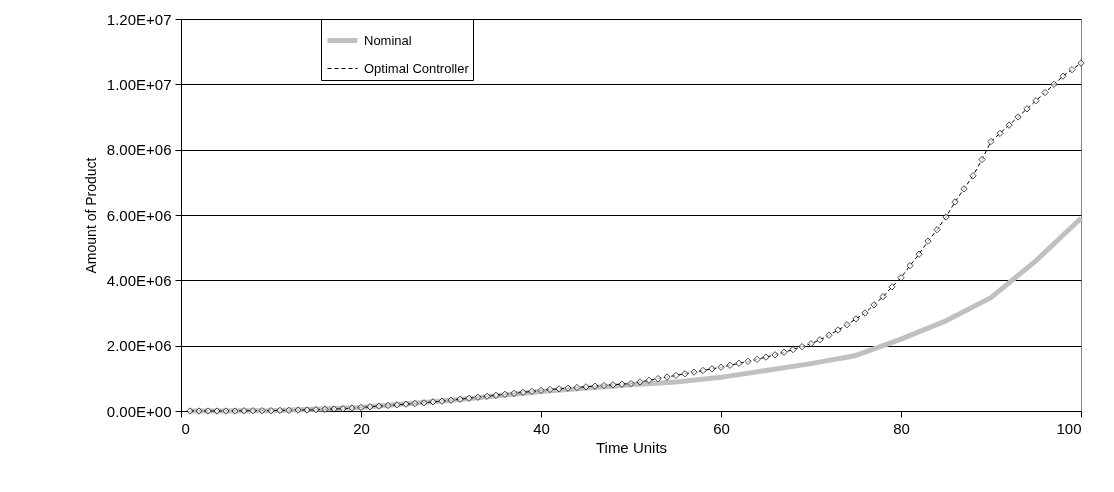 The width and height of the screenshot is (1114, 492). What do you see at coordinates (139, 346) in the screenshot?
I see `y-tick-label: 2.00E+06` at bounding box center [139, 346].